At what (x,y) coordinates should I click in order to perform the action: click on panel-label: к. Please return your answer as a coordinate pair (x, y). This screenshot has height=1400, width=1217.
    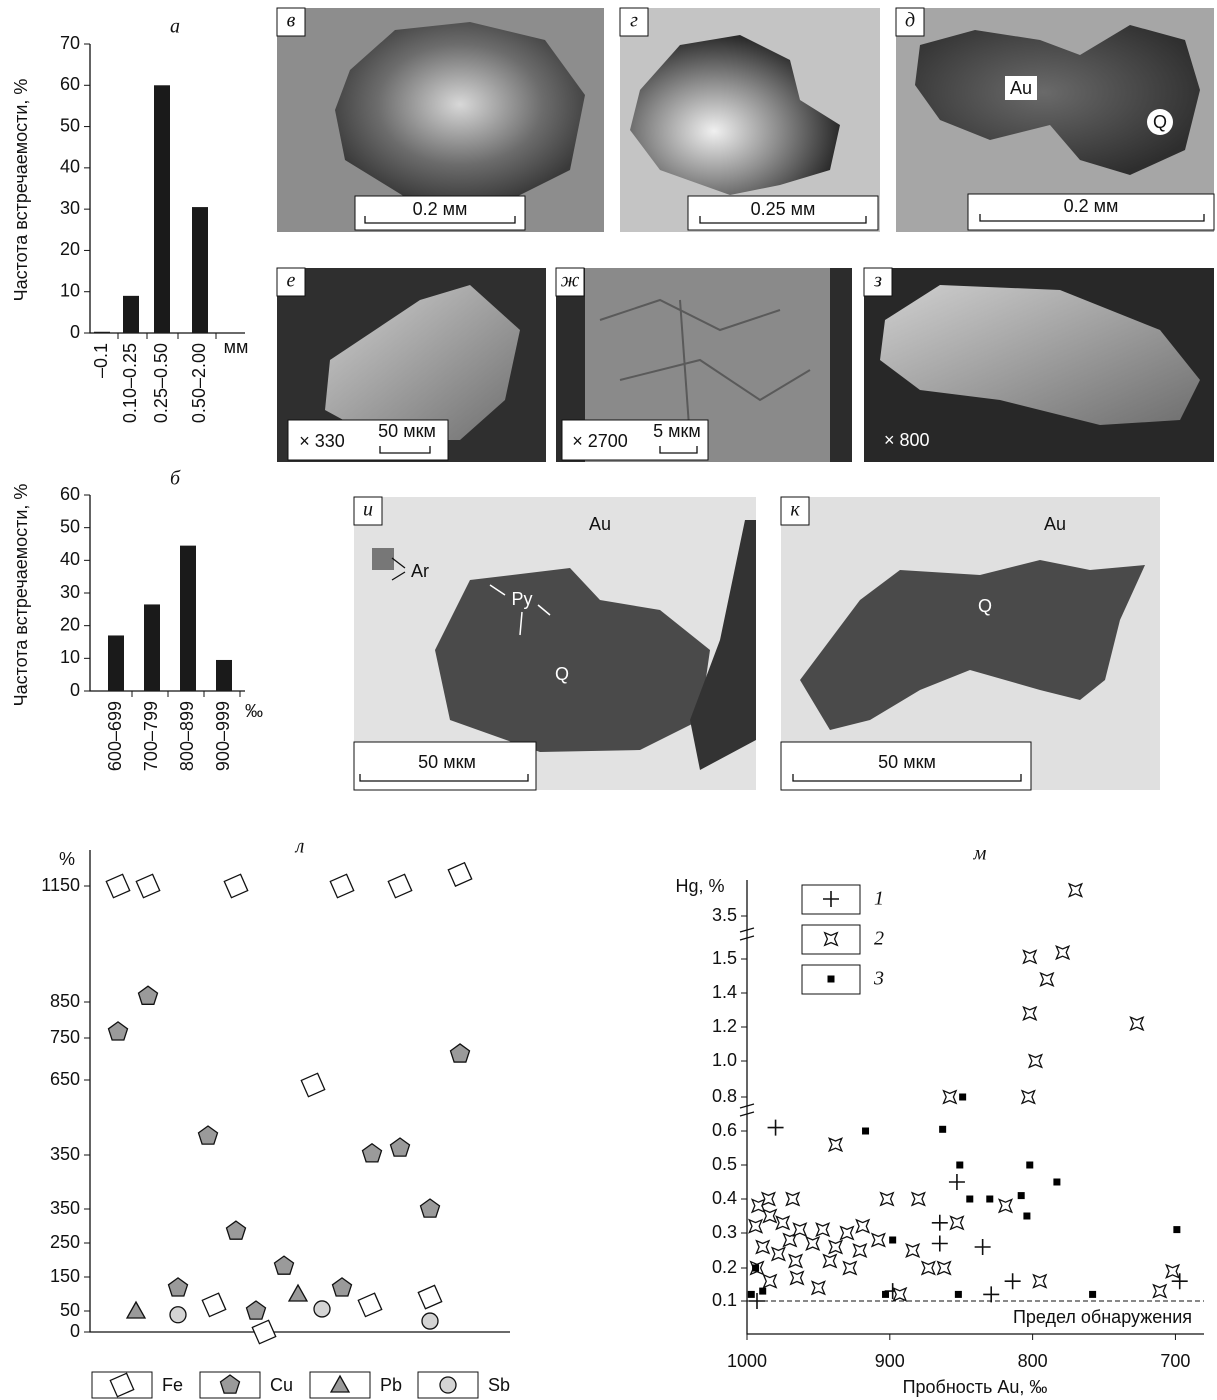
    Looking at the image, I should click on (795, 510).